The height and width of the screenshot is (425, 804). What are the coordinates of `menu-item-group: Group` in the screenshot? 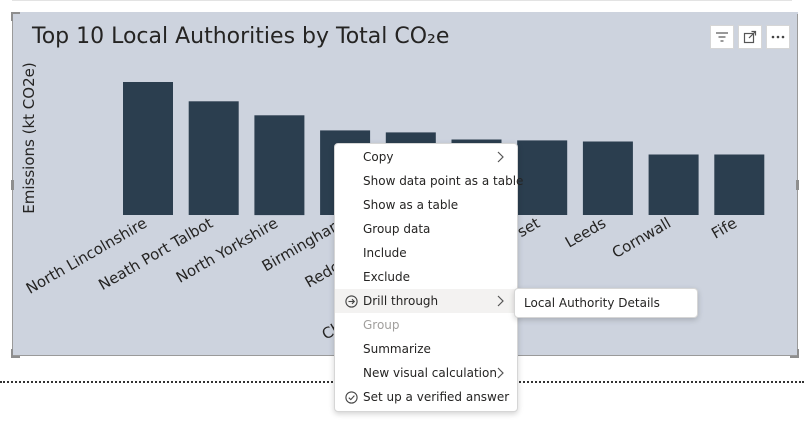 It's located at (426, 325).